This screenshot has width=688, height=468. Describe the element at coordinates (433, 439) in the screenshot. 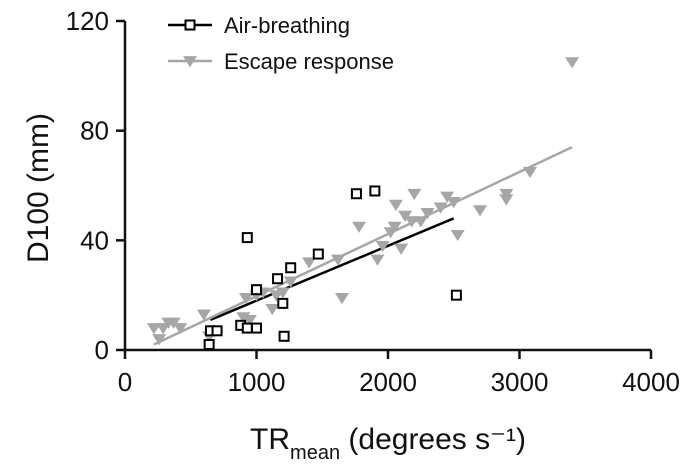

I see `x-axis-title-units: (degrees s⁻¹)` at that location.